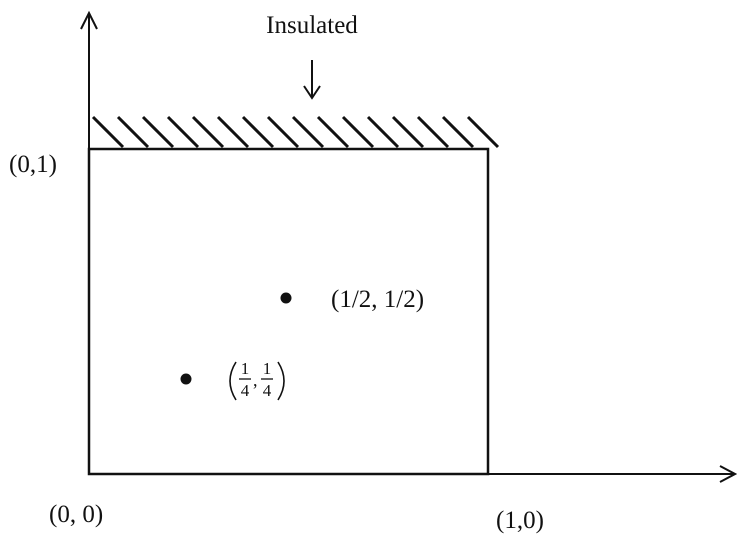  I want to click on insulated-arrow, so click(312, 80).